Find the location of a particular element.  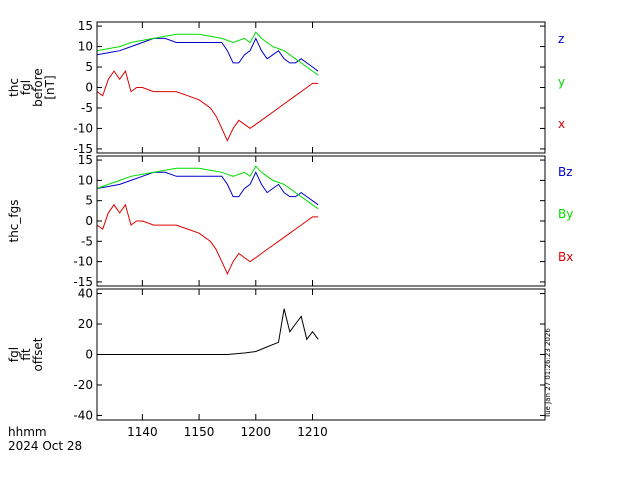

x-tick-label: 1140 is located at coordinates (142, 432).